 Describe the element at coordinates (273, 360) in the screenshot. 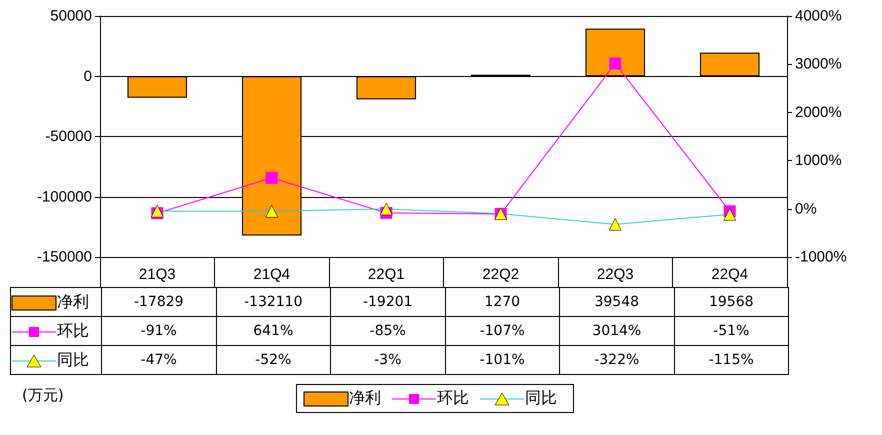

I see `data-label: -52%` at that location.